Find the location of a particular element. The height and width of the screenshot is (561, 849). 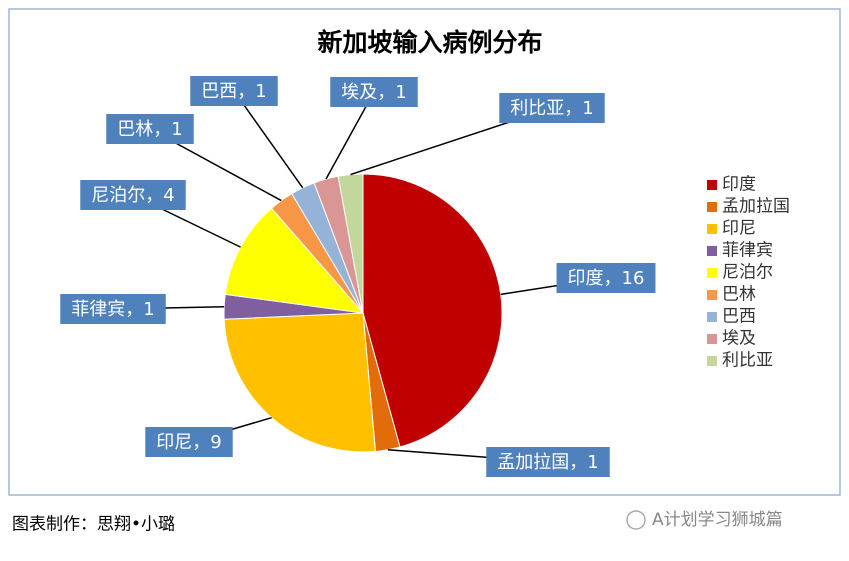

data-label: 埃及，1 is located at coordinates (373, 92).